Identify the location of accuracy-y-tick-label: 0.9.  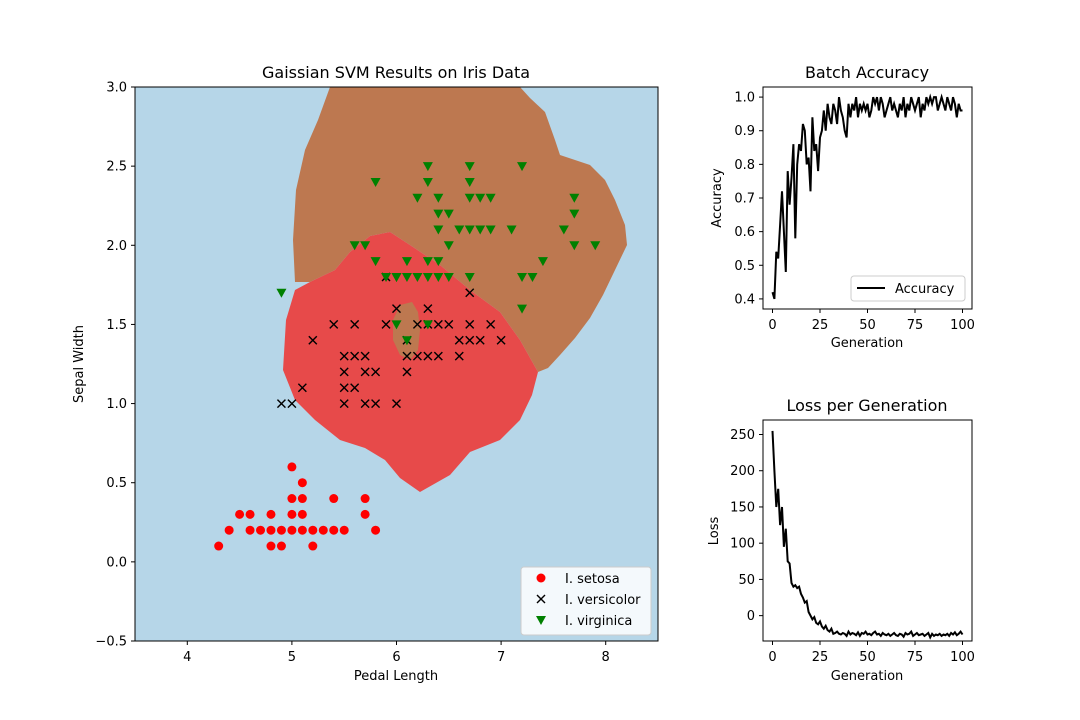
(744, 131).